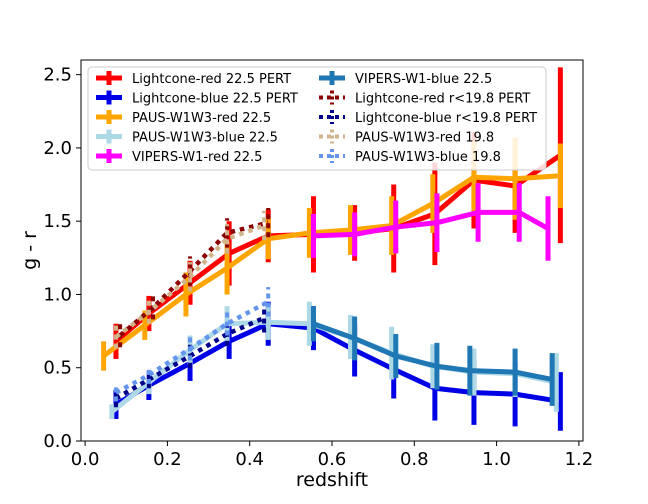  I want to click on legend-item: PAUS-W1W3-red 22.5, so click(183, 118).